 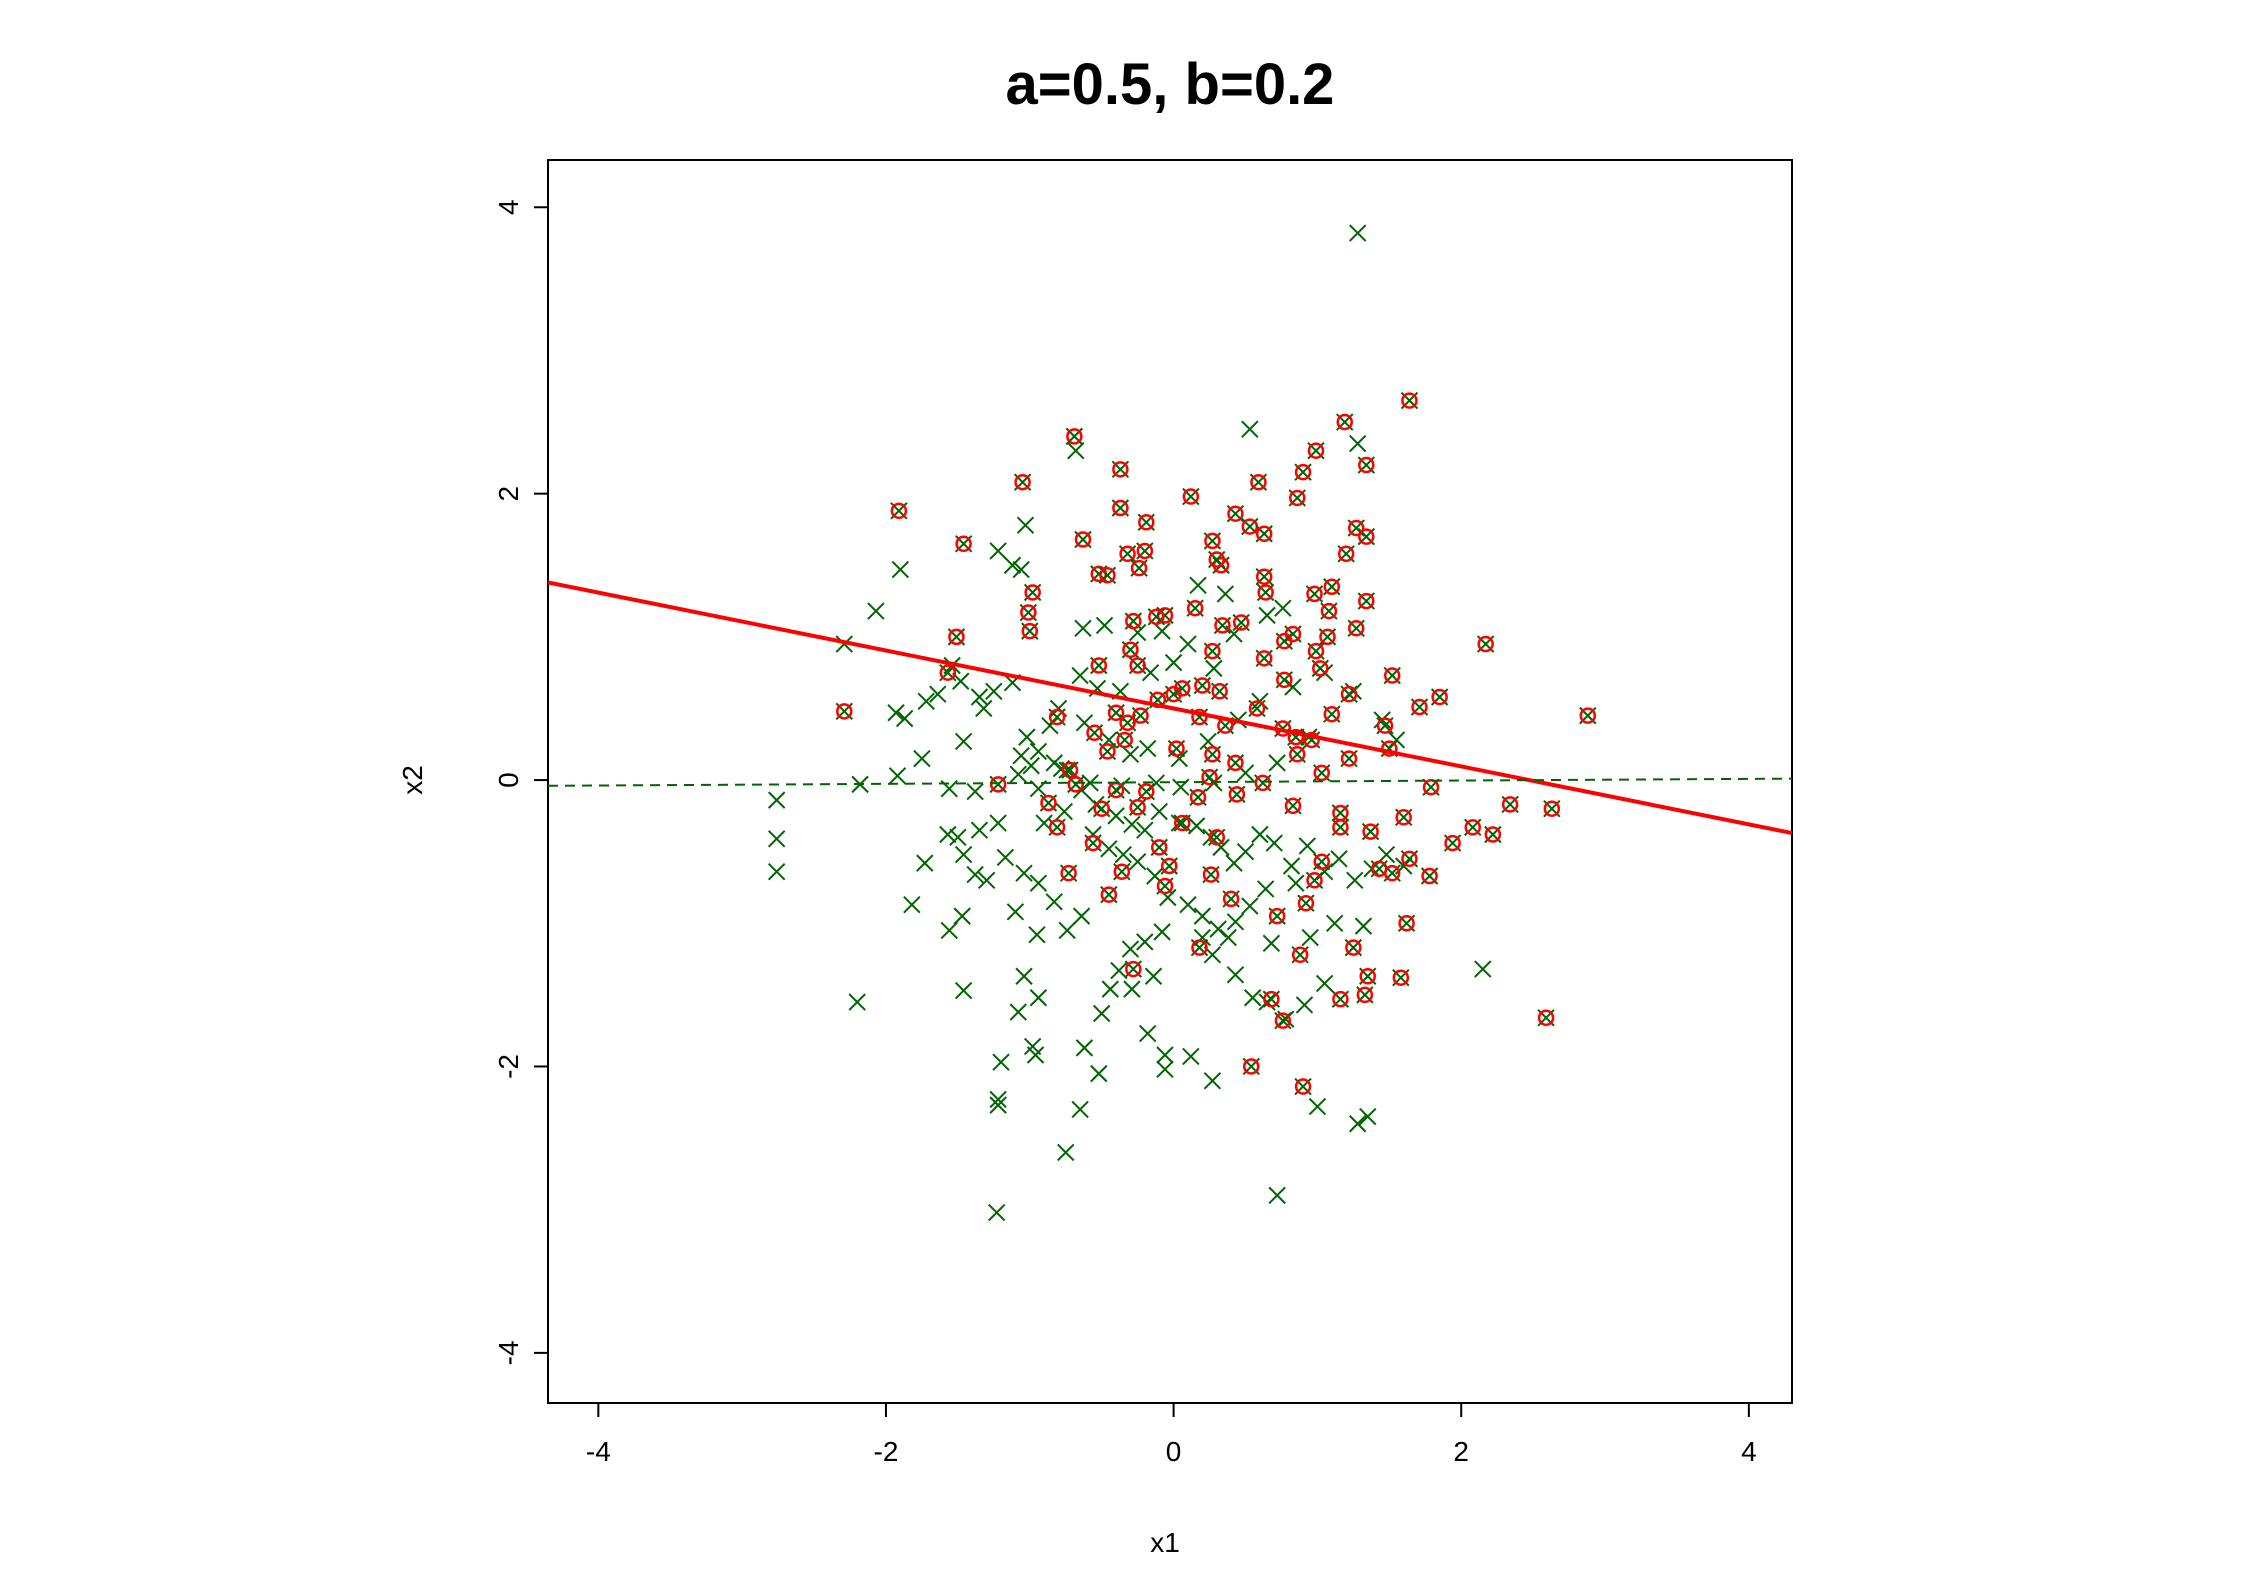 I want to click on y-tick-label: -4, so click(x=508, y=1352).